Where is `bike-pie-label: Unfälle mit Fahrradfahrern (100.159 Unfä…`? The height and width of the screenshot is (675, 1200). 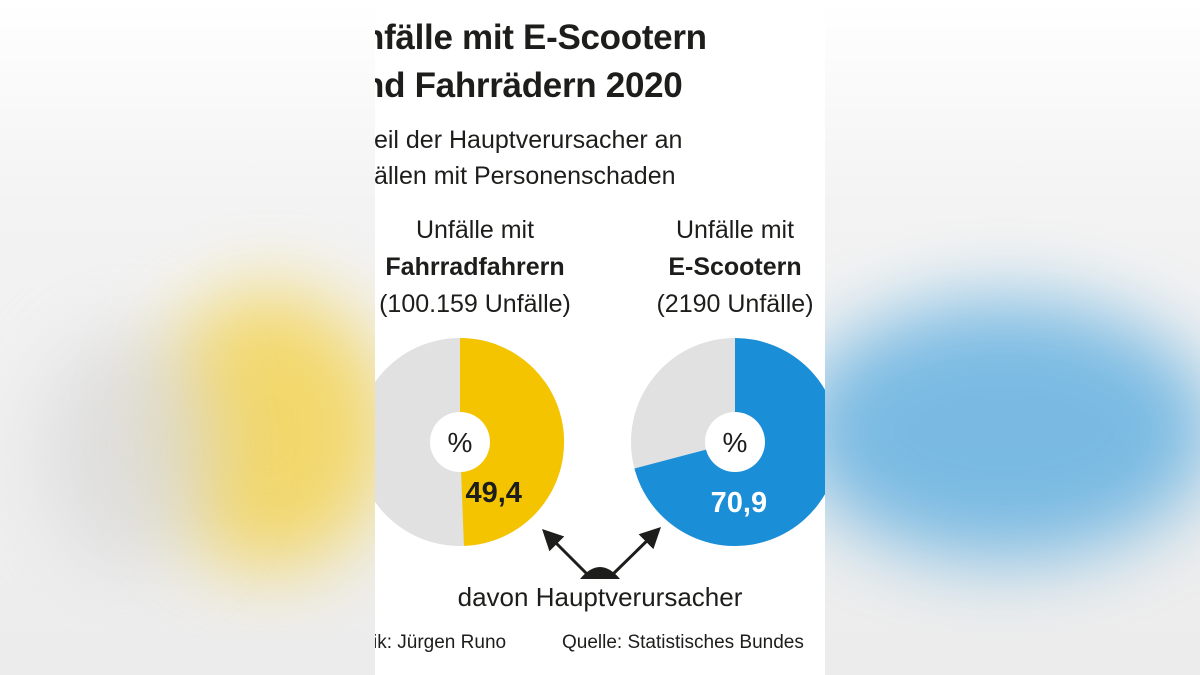 bike-pie-label: Unfälle mit Fahrradfahrern (100.159 Unfä… is located at coordinates (487, 267).